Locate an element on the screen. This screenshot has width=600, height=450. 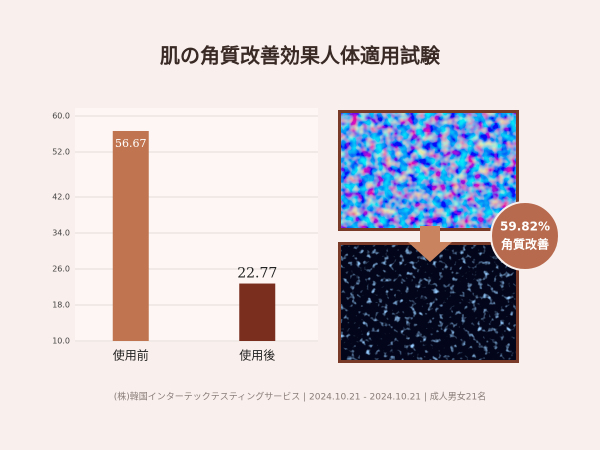
x-tick-label: 使用前 is located at coordinates (131, 355).